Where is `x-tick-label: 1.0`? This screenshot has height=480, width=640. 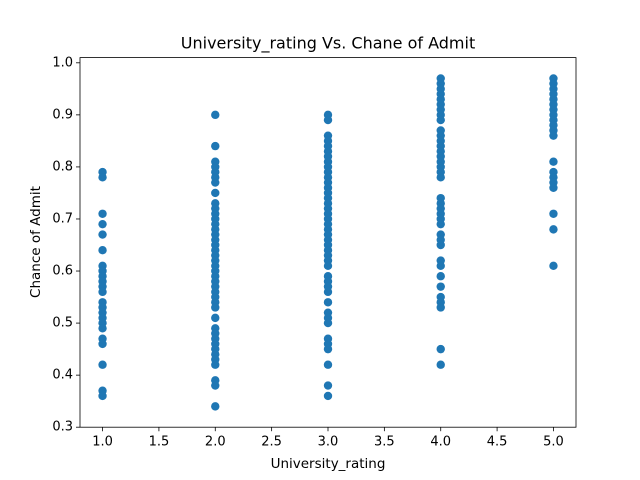 x-tick-label: 1.0 is located at coordinates (102, 442).